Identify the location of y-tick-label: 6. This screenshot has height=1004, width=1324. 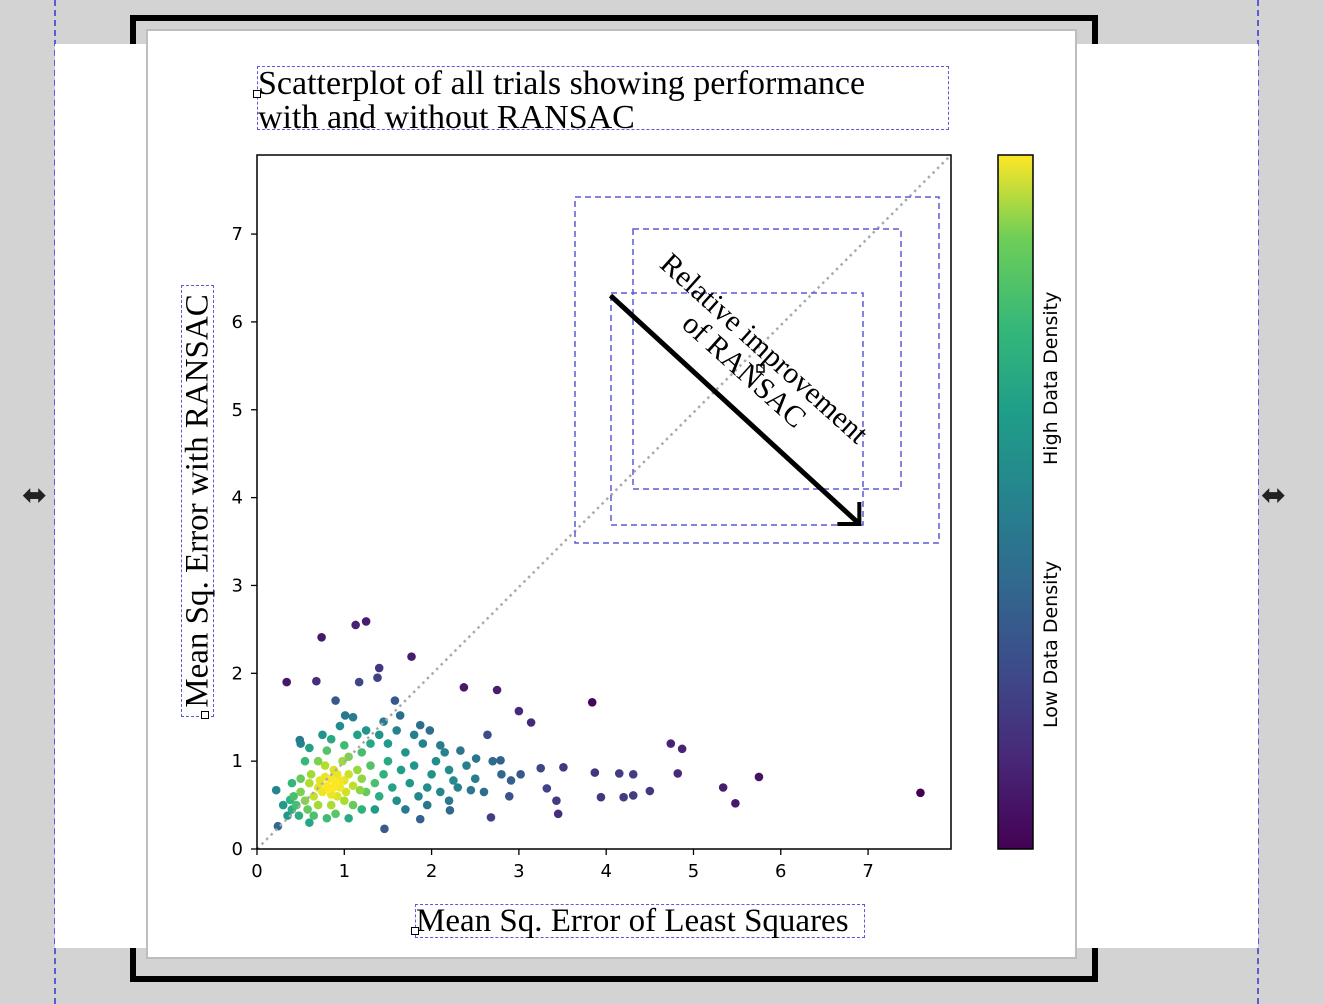
(237, 322).